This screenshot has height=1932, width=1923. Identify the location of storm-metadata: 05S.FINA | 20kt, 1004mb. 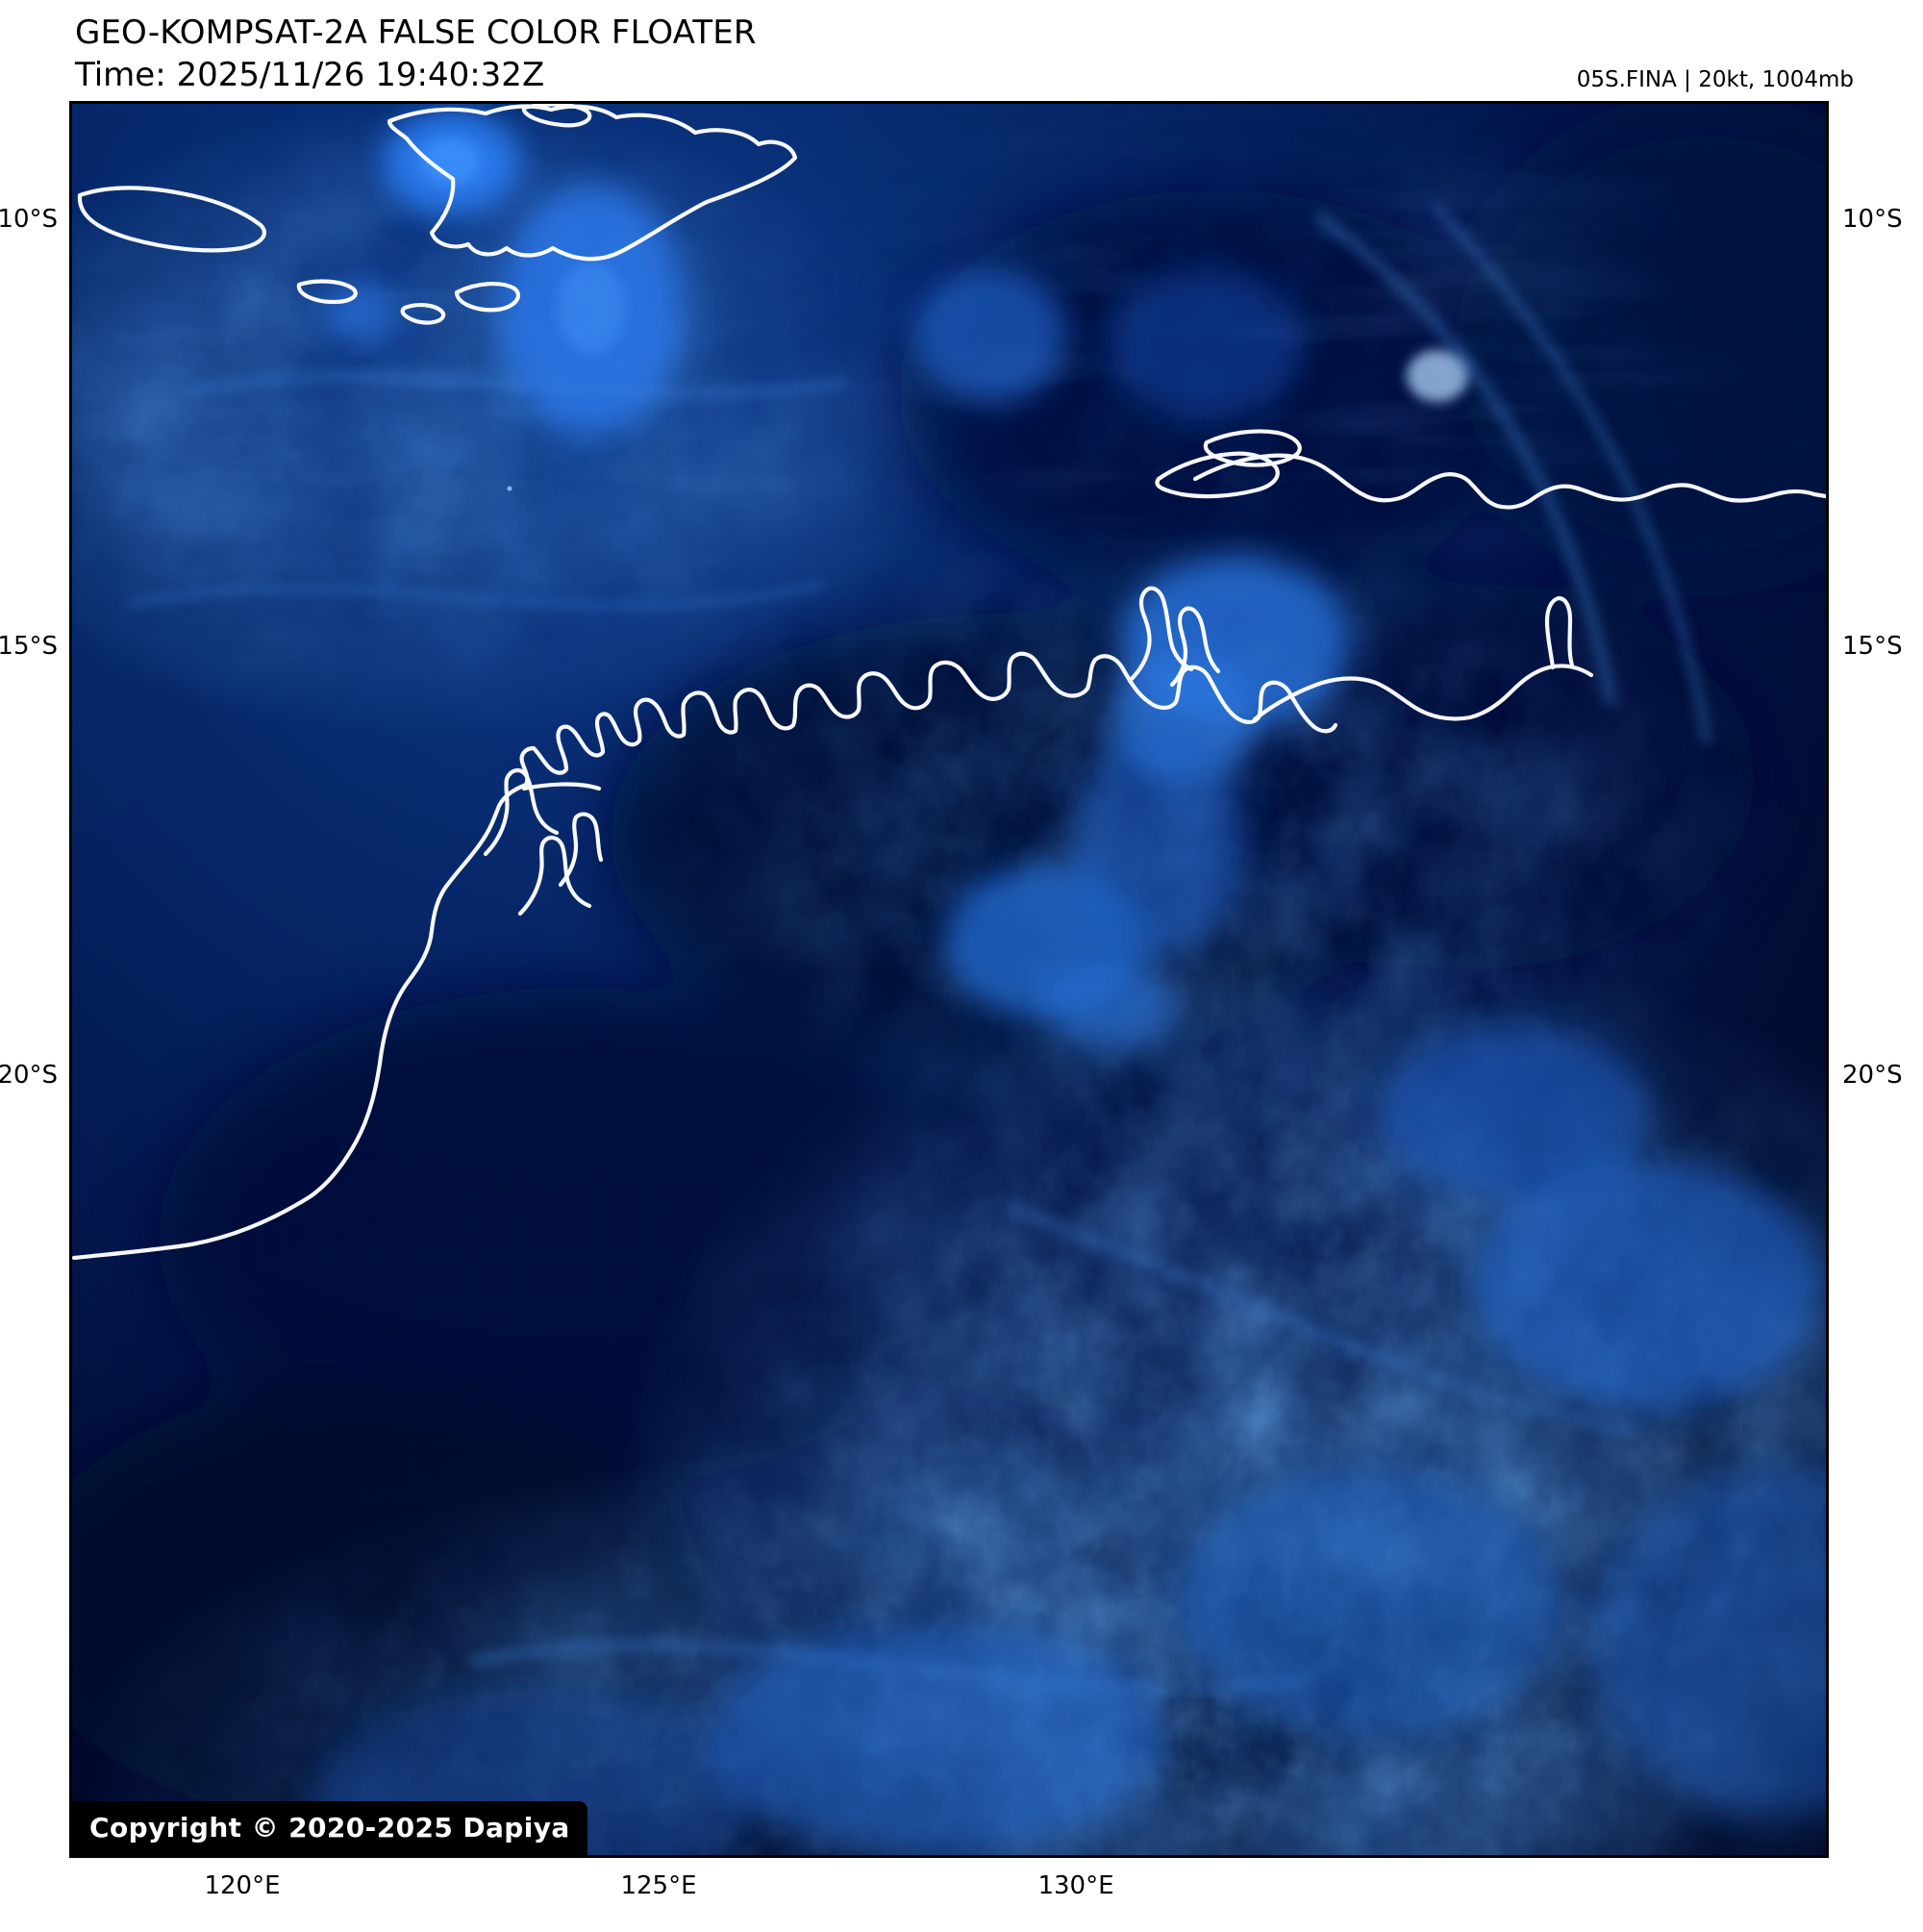
(1715, 79).